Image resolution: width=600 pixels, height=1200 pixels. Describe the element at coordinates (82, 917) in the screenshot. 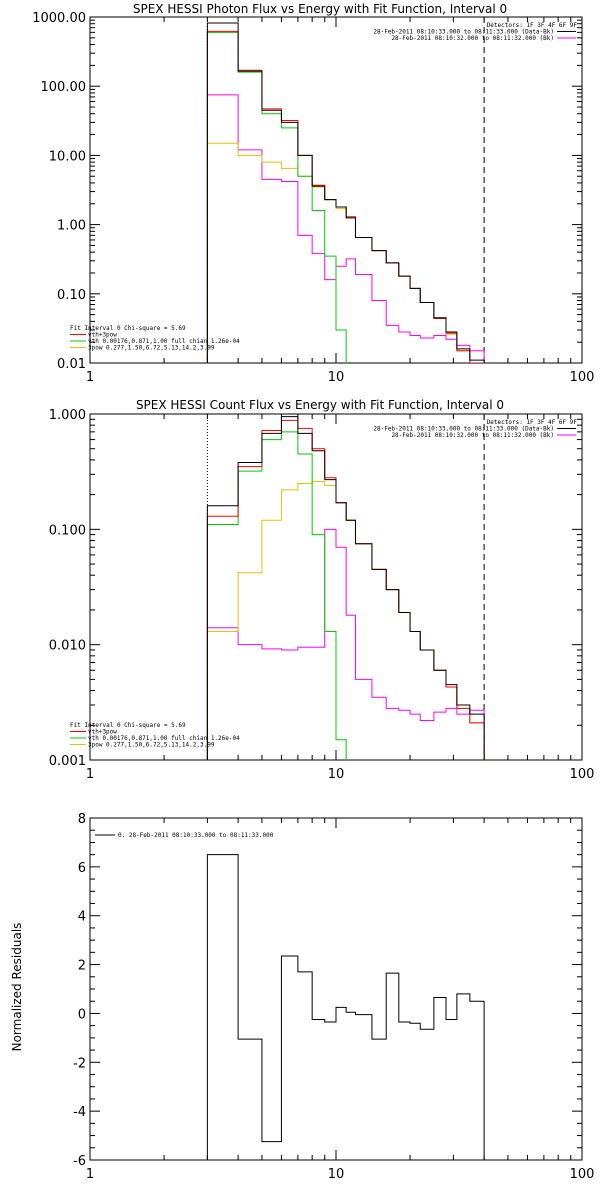

I see `y-tick-label: 4` at that location.